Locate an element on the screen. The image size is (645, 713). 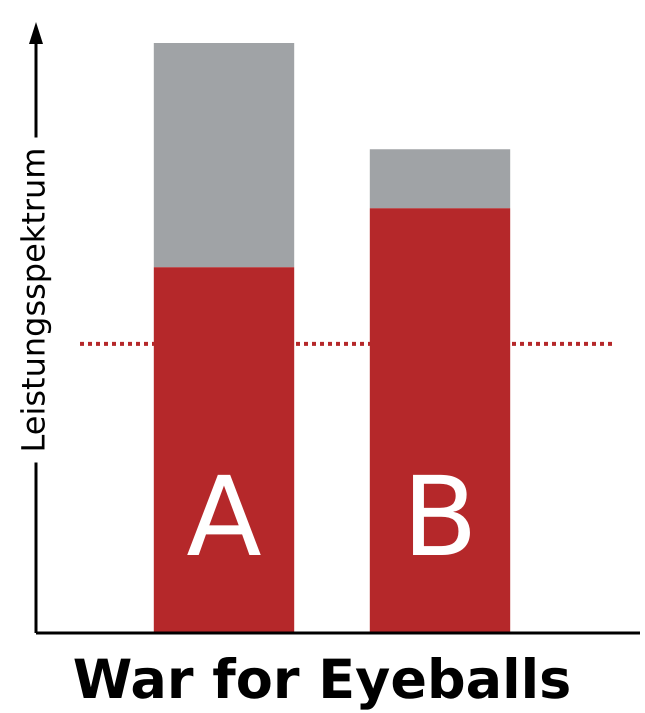
x-tick-label: B is located at coordinates (440, 517).